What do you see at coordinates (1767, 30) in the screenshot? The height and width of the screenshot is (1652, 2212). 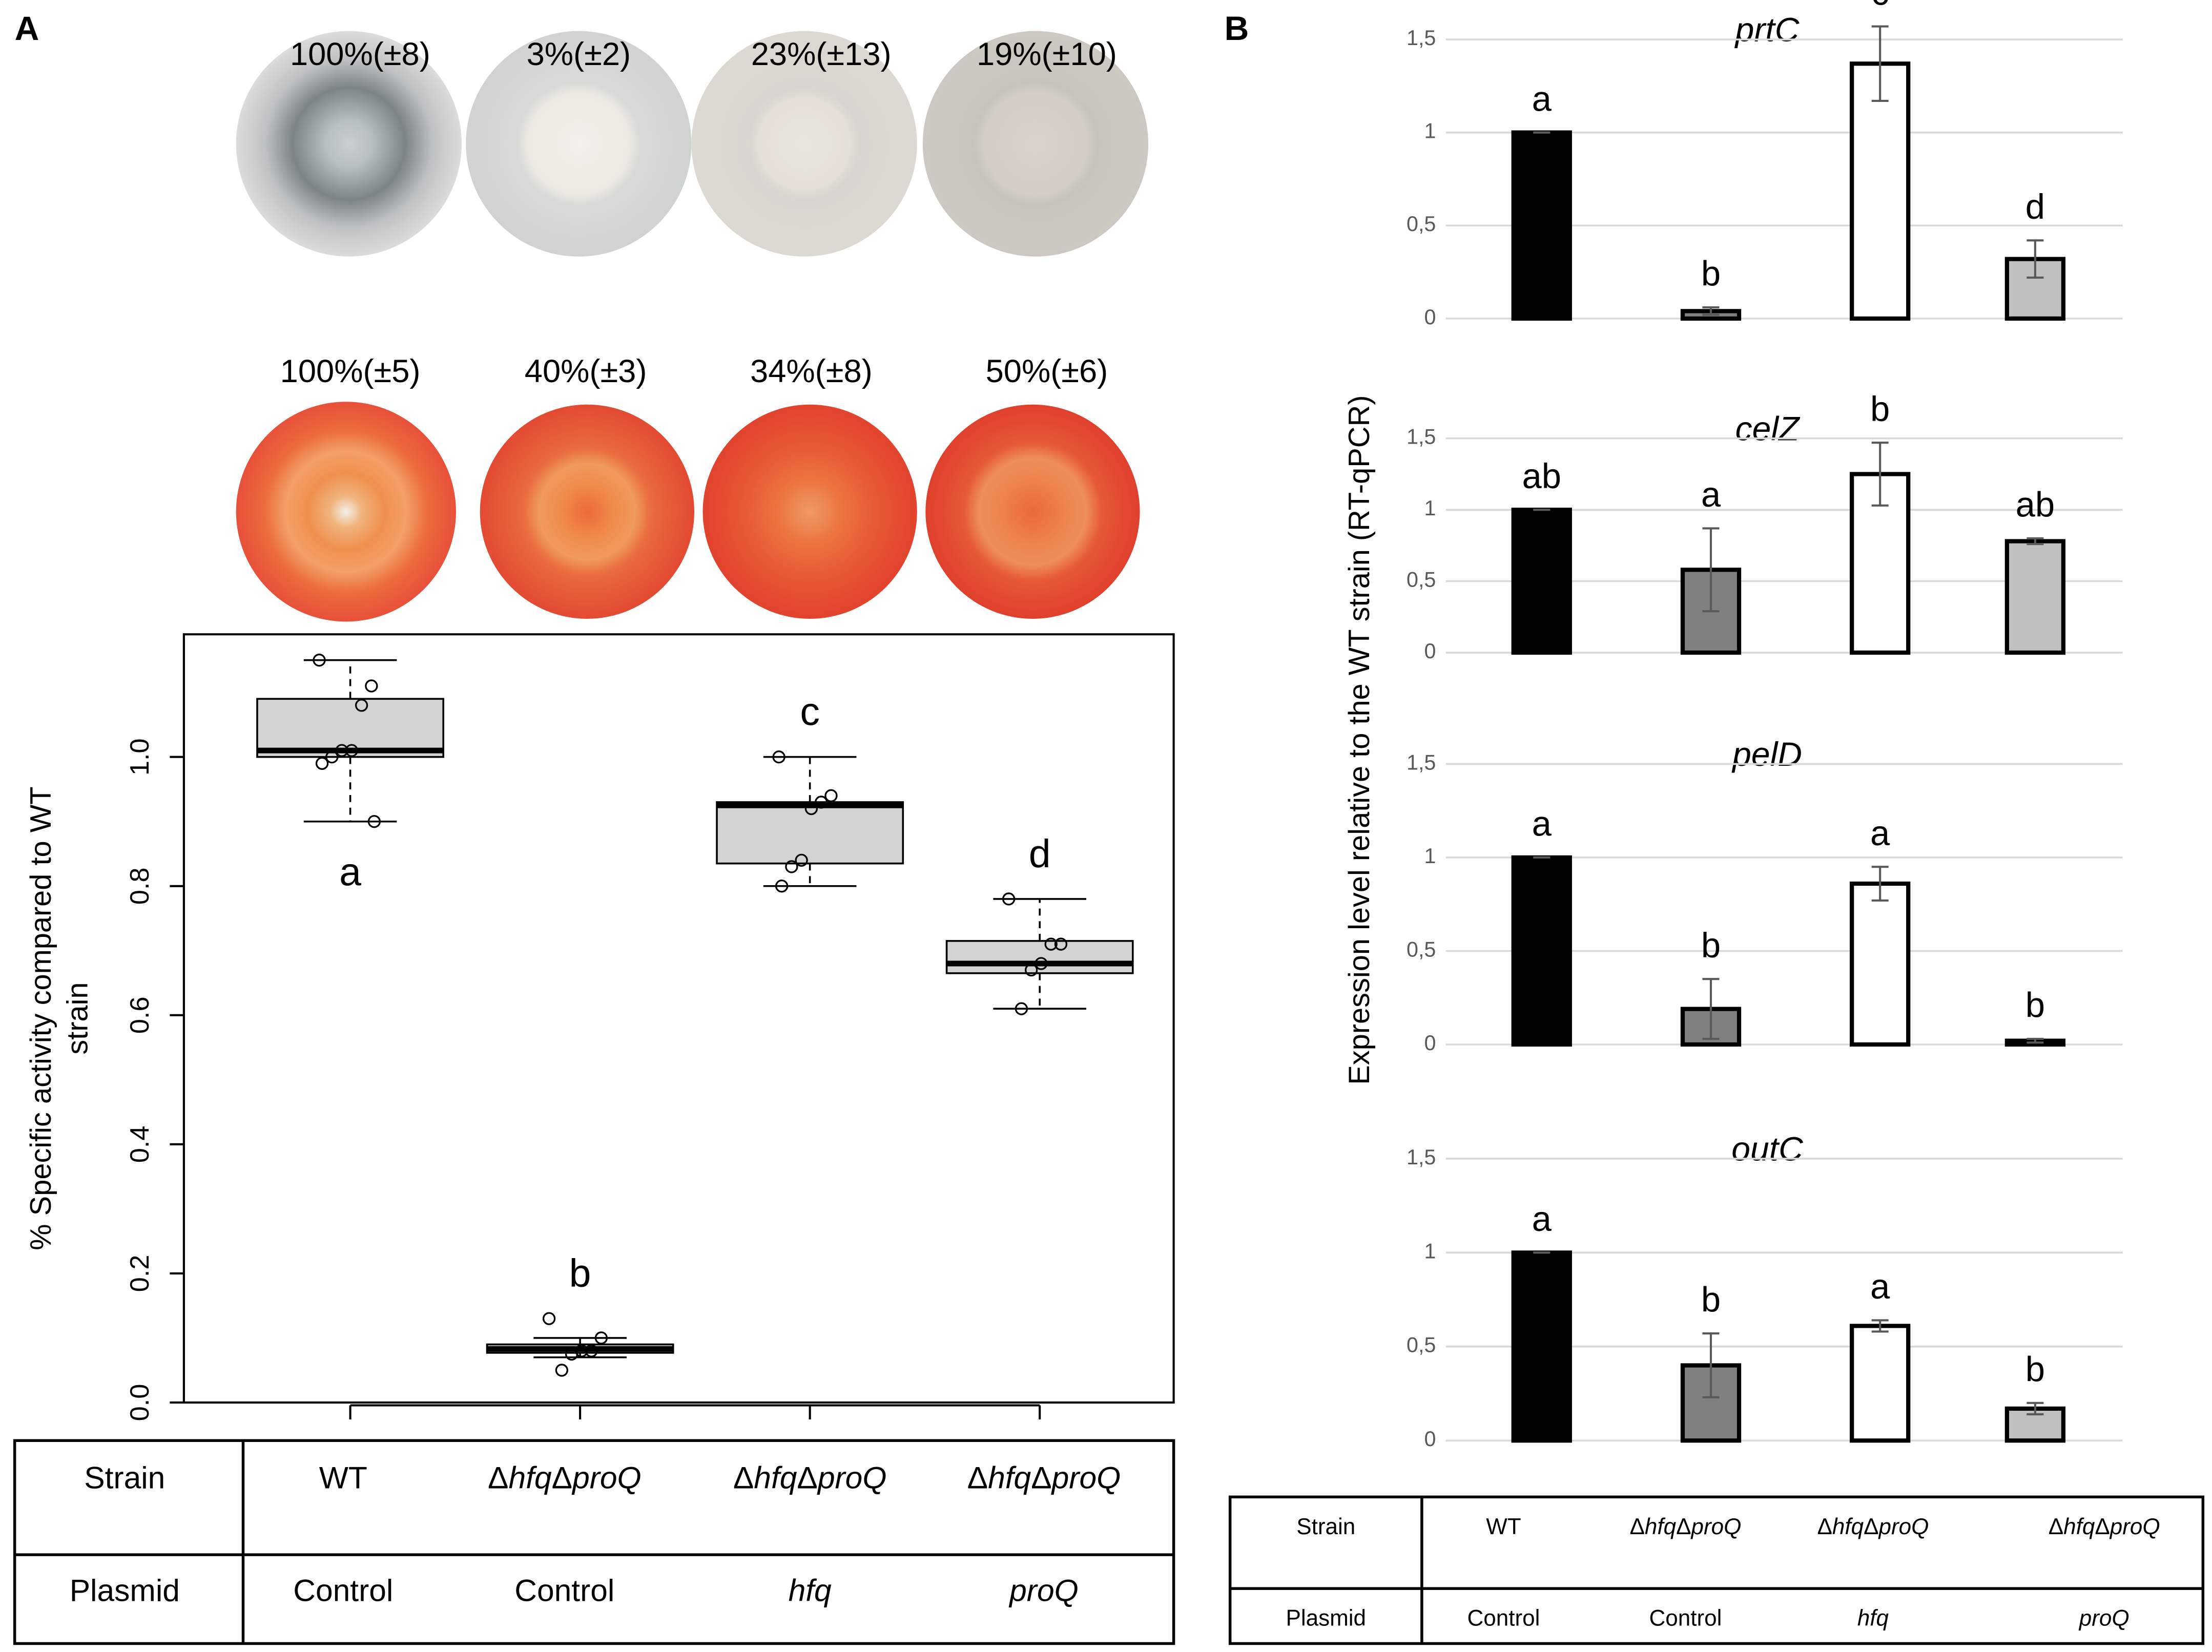 I see `chart-title: prtC` at bounding box center [1767, 30].